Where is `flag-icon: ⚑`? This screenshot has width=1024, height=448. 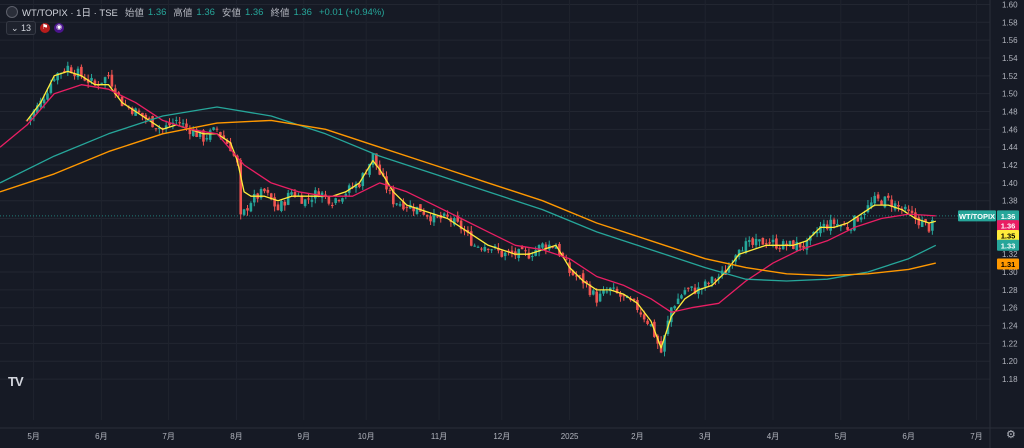
flag-icon: ⚑ is located at coordinates (45, 28).